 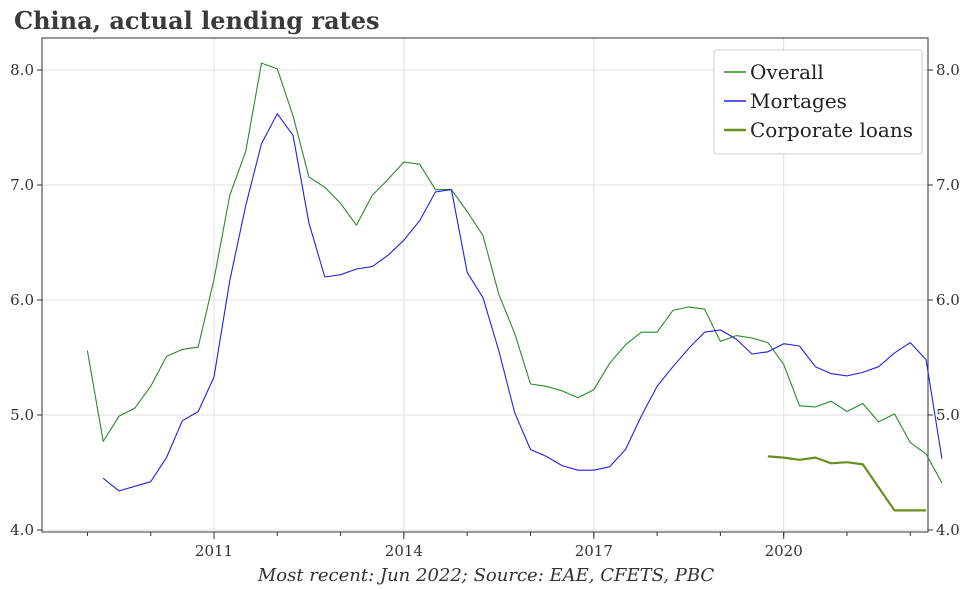 I want to click on y-tick-label-left: 7.0, so click(x=22, y=185).